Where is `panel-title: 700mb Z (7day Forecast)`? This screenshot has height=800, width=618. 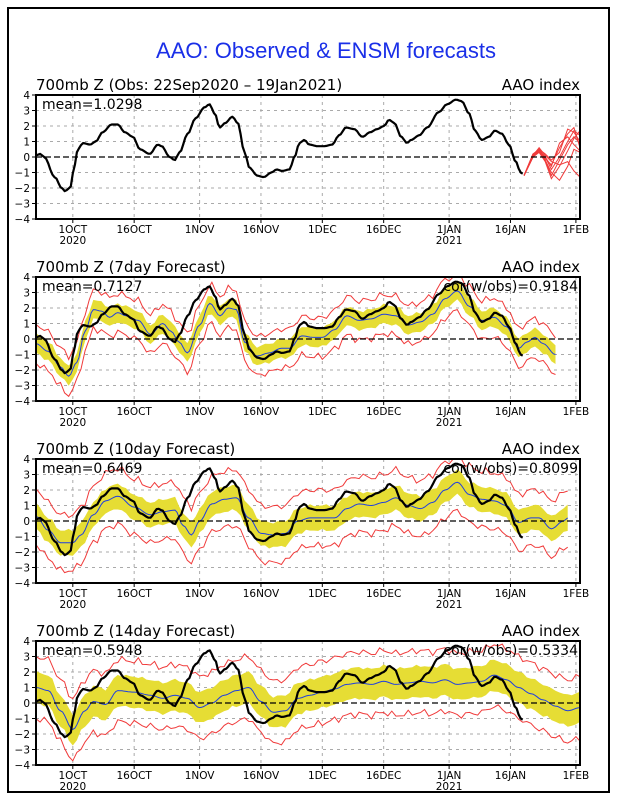 panel-title: 700mb Z (7day Forecast) is located at coordinates (131, 267).